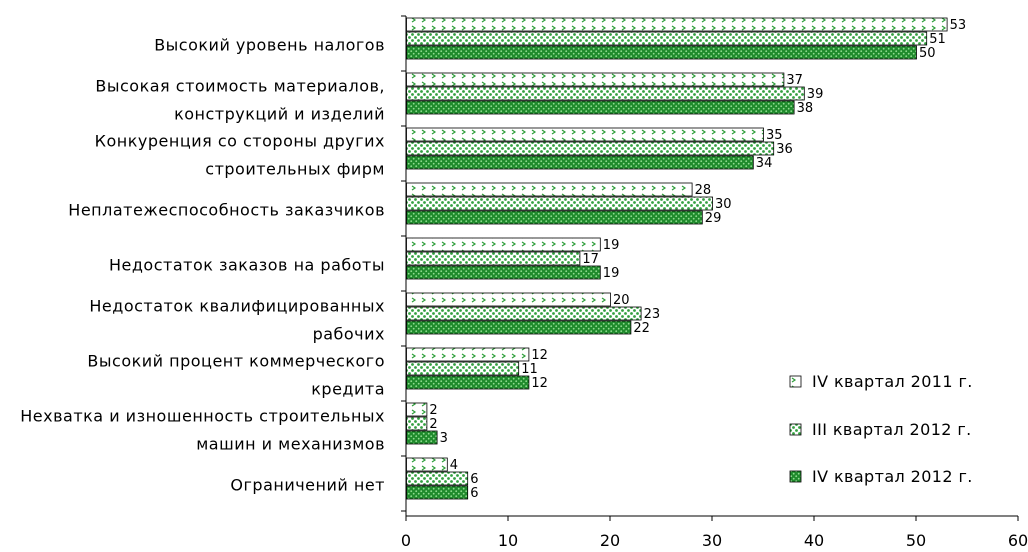 The width and height of the screenshot is (1028, 552). Describe the element at coordinates (713, 218) in the screenshot. I see `value-label: 29` at that location.